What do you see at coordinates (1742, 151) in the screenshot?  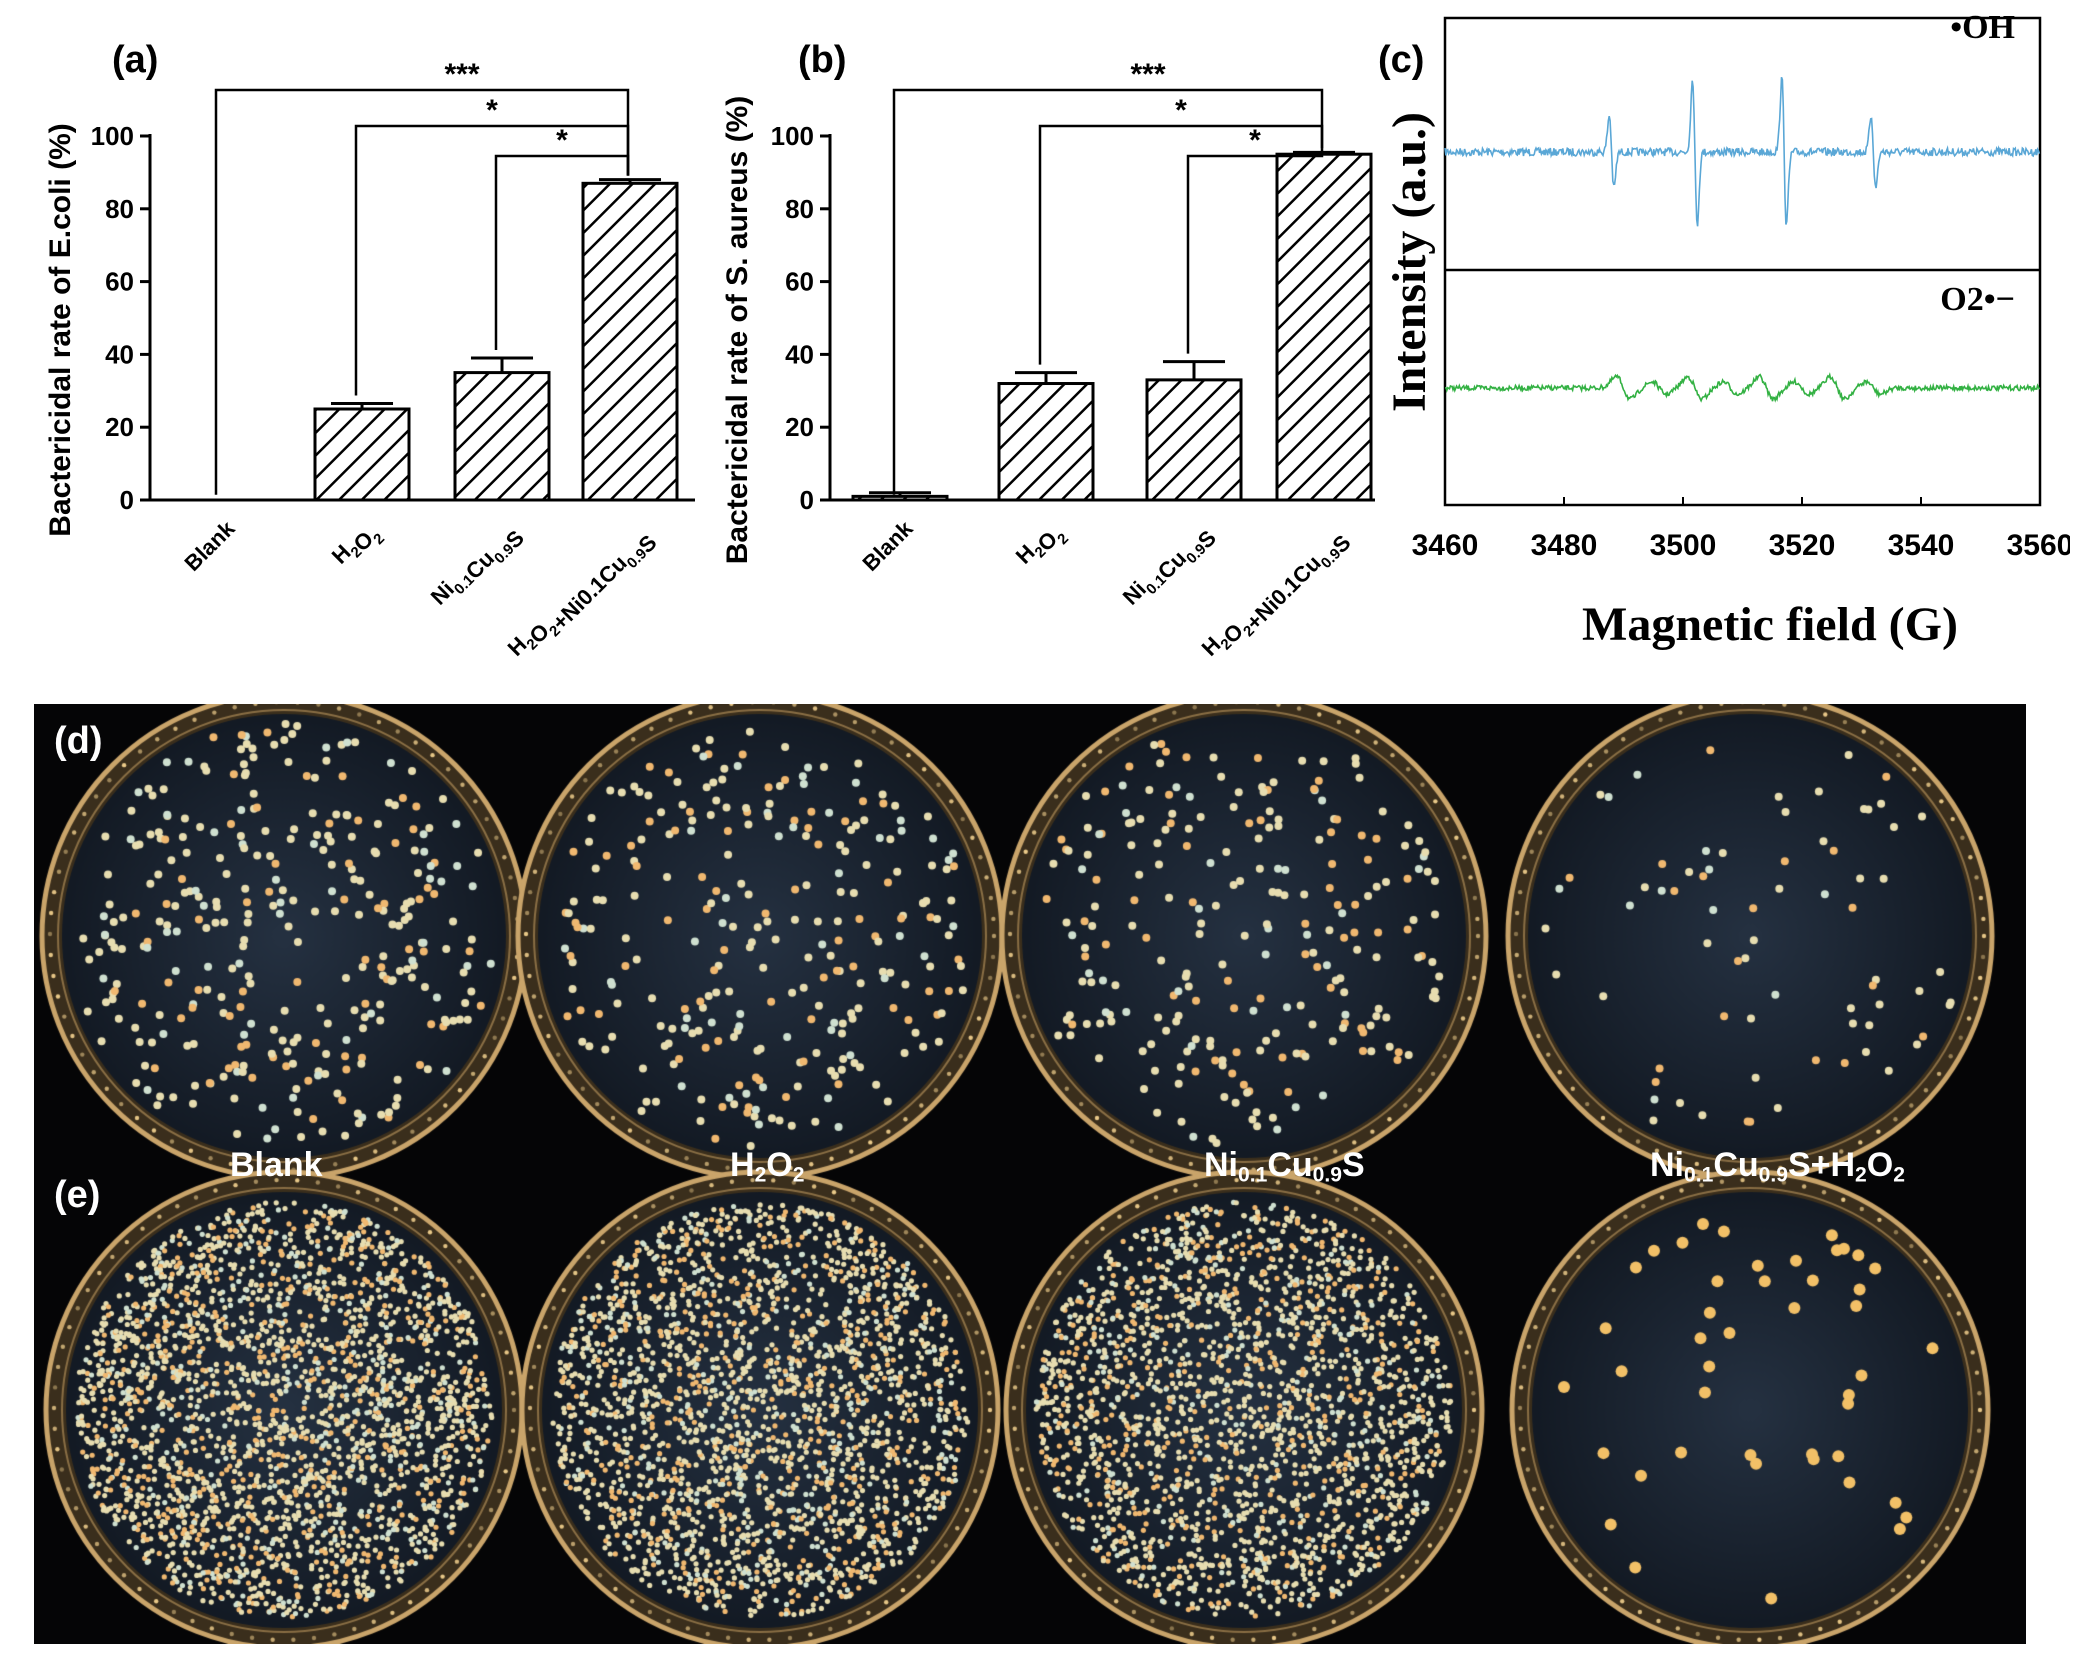 I see `series-oh-line` at bounding box center [1742, 151].